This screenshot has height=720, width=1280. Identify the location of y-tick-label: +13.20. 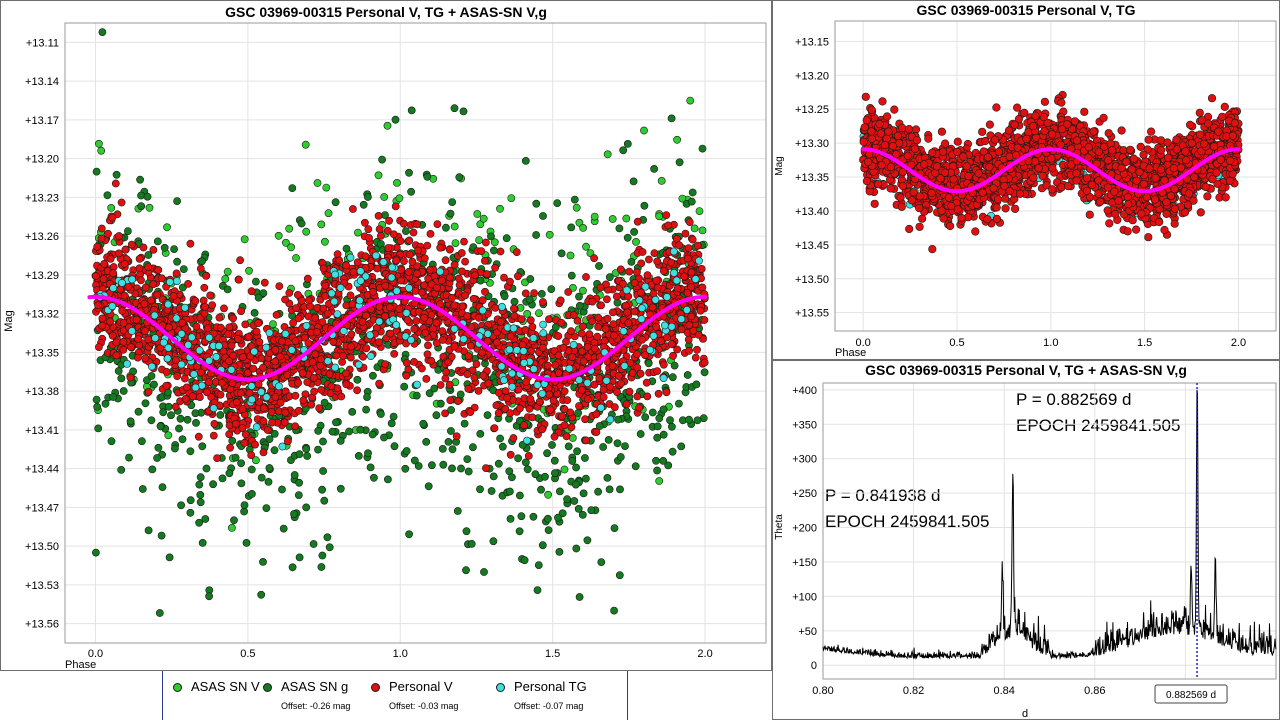
(42, 160).